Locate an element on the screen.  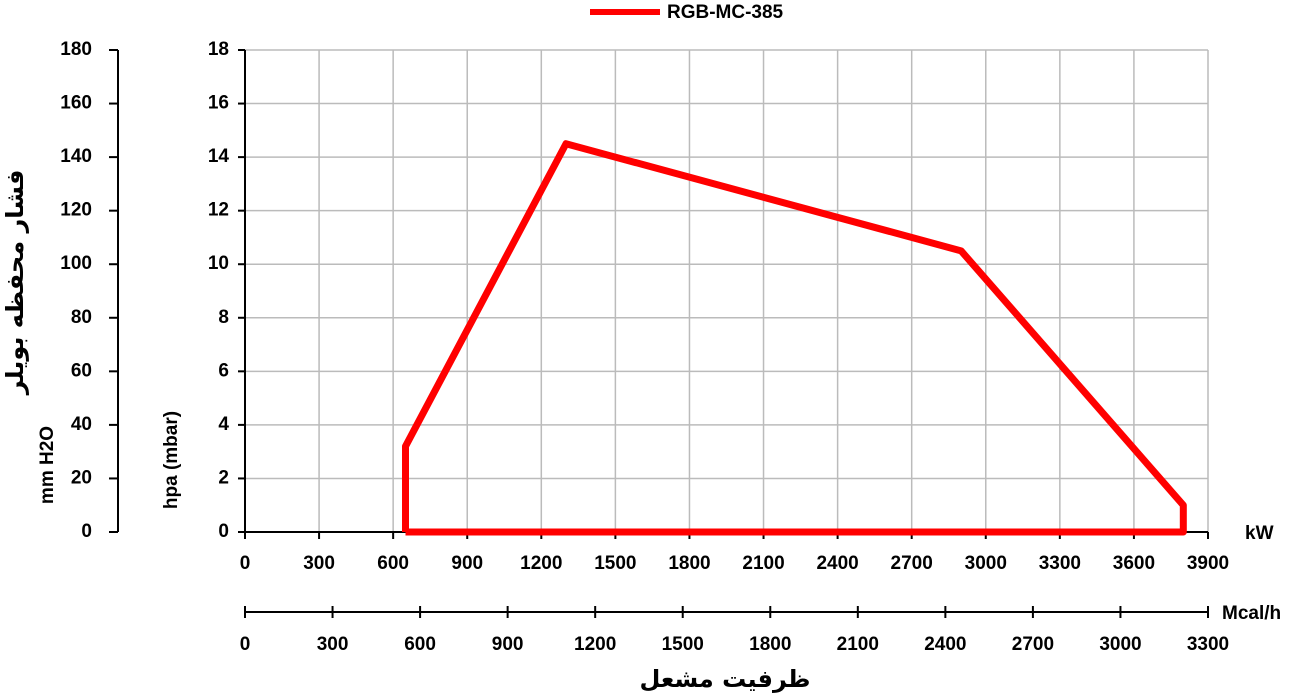
y-tick-label: 8 is located at coordinates (223, 317).